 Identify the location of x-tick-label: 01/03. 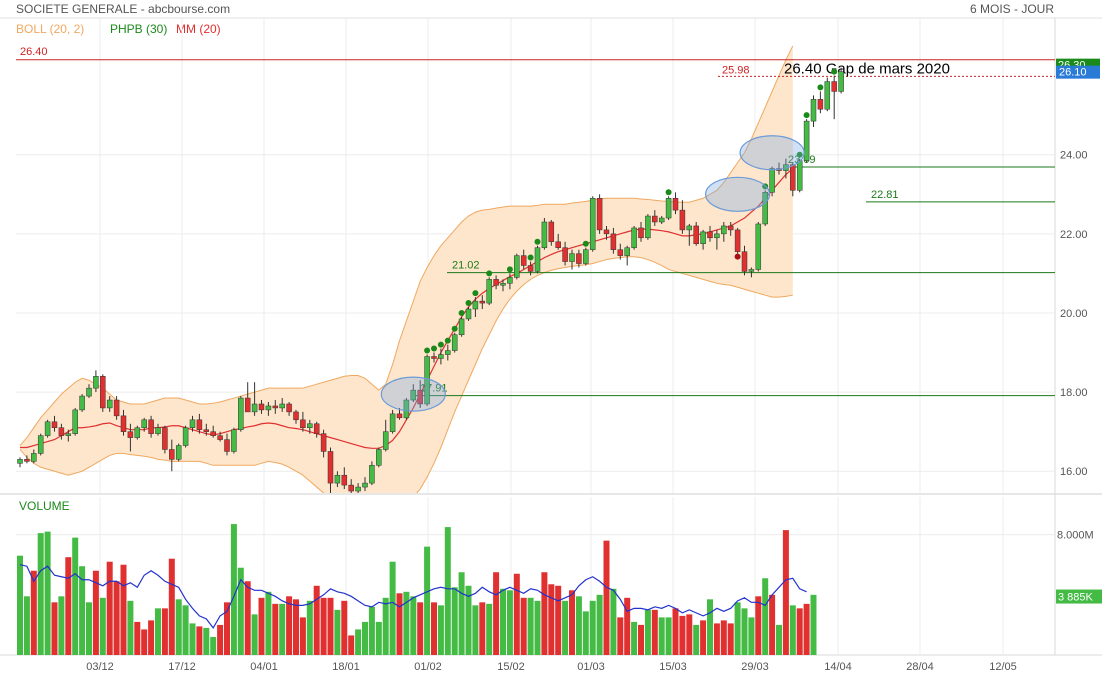
(591, 667).